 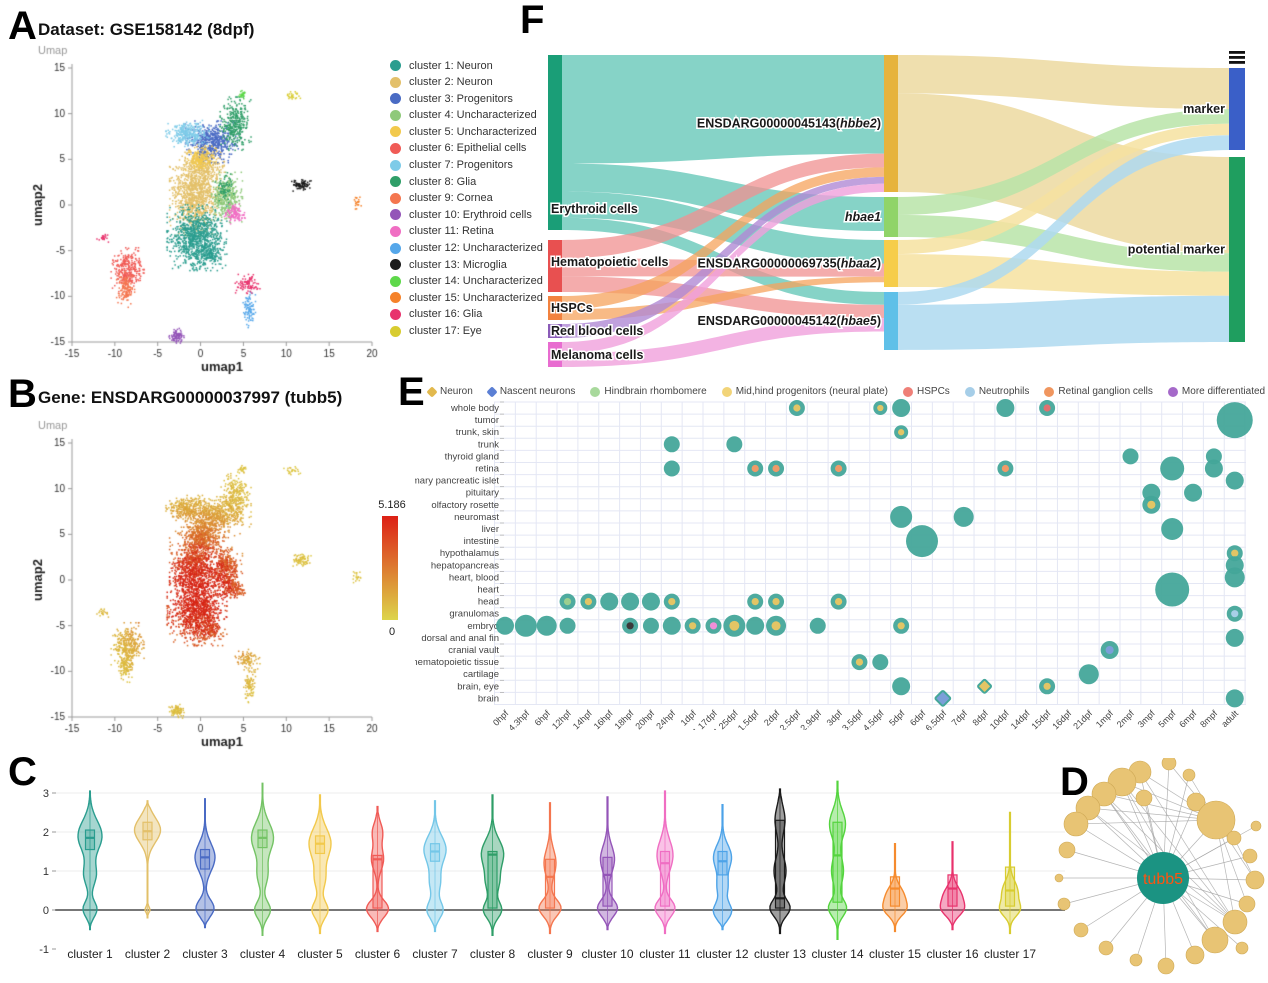 What do you see at coordinates (466, 99) in the screenshot?
I see `cluster-legend-item: cluster 3: Progenitors` at bounding box center [466, 99].